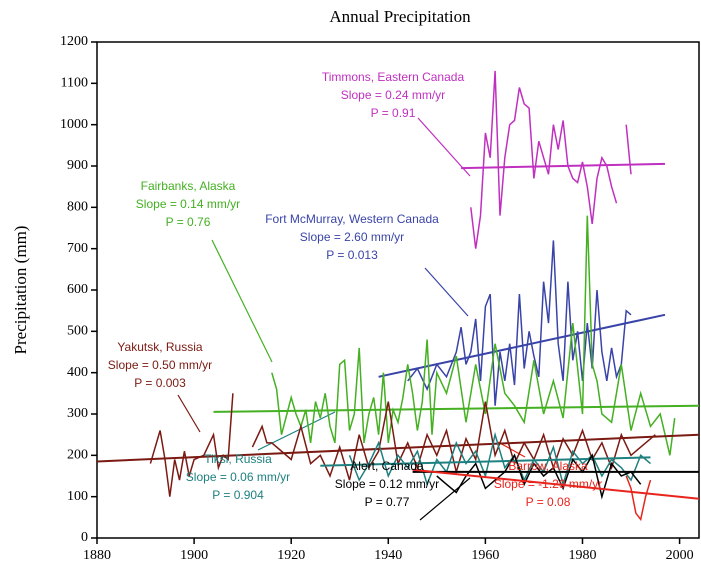 Image resolution: width=701 pixels, height=573 pixels. Describe the element at coordinates (77, 289) in the screenshot. I see `y-tick-label: 600` at that location.